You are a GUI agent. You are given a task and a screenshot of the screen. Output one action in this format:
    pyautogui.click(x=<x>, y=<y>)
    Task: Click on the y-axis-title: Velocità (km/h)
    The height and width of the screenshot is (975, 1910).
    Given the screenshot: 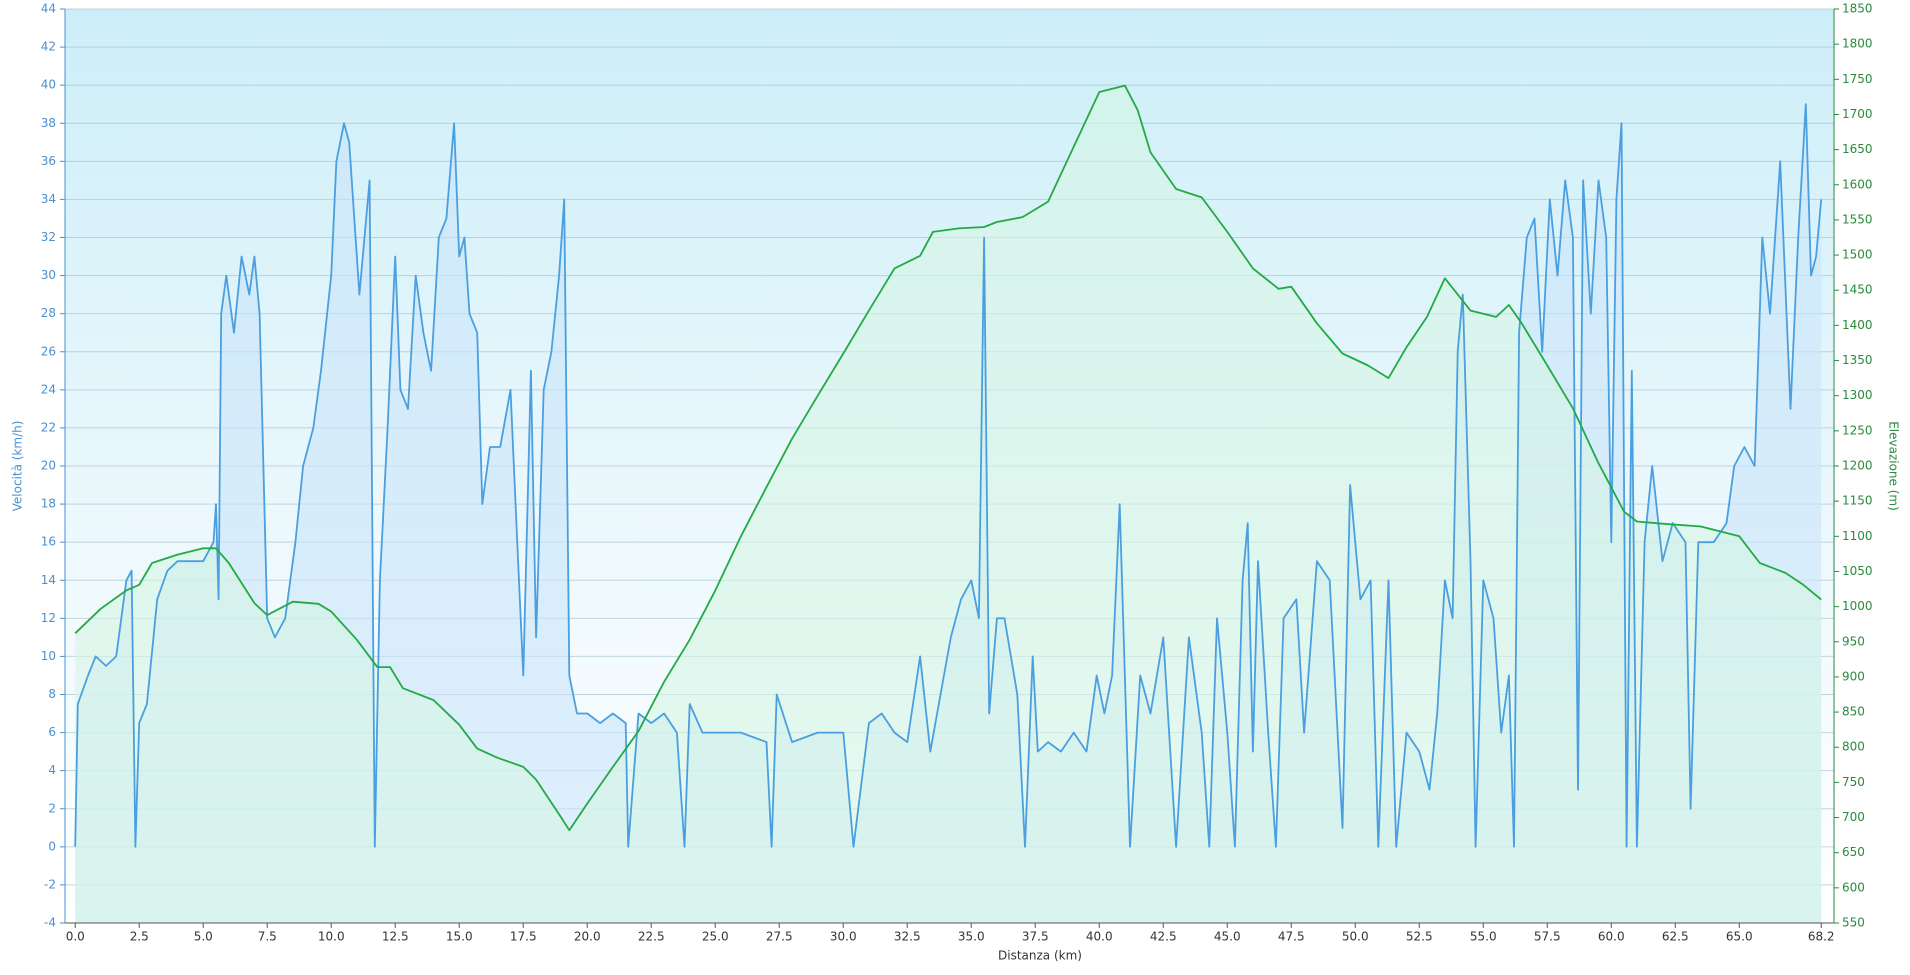 What is the action you would take?
    pyautogui.click(x=18, y=466)
    